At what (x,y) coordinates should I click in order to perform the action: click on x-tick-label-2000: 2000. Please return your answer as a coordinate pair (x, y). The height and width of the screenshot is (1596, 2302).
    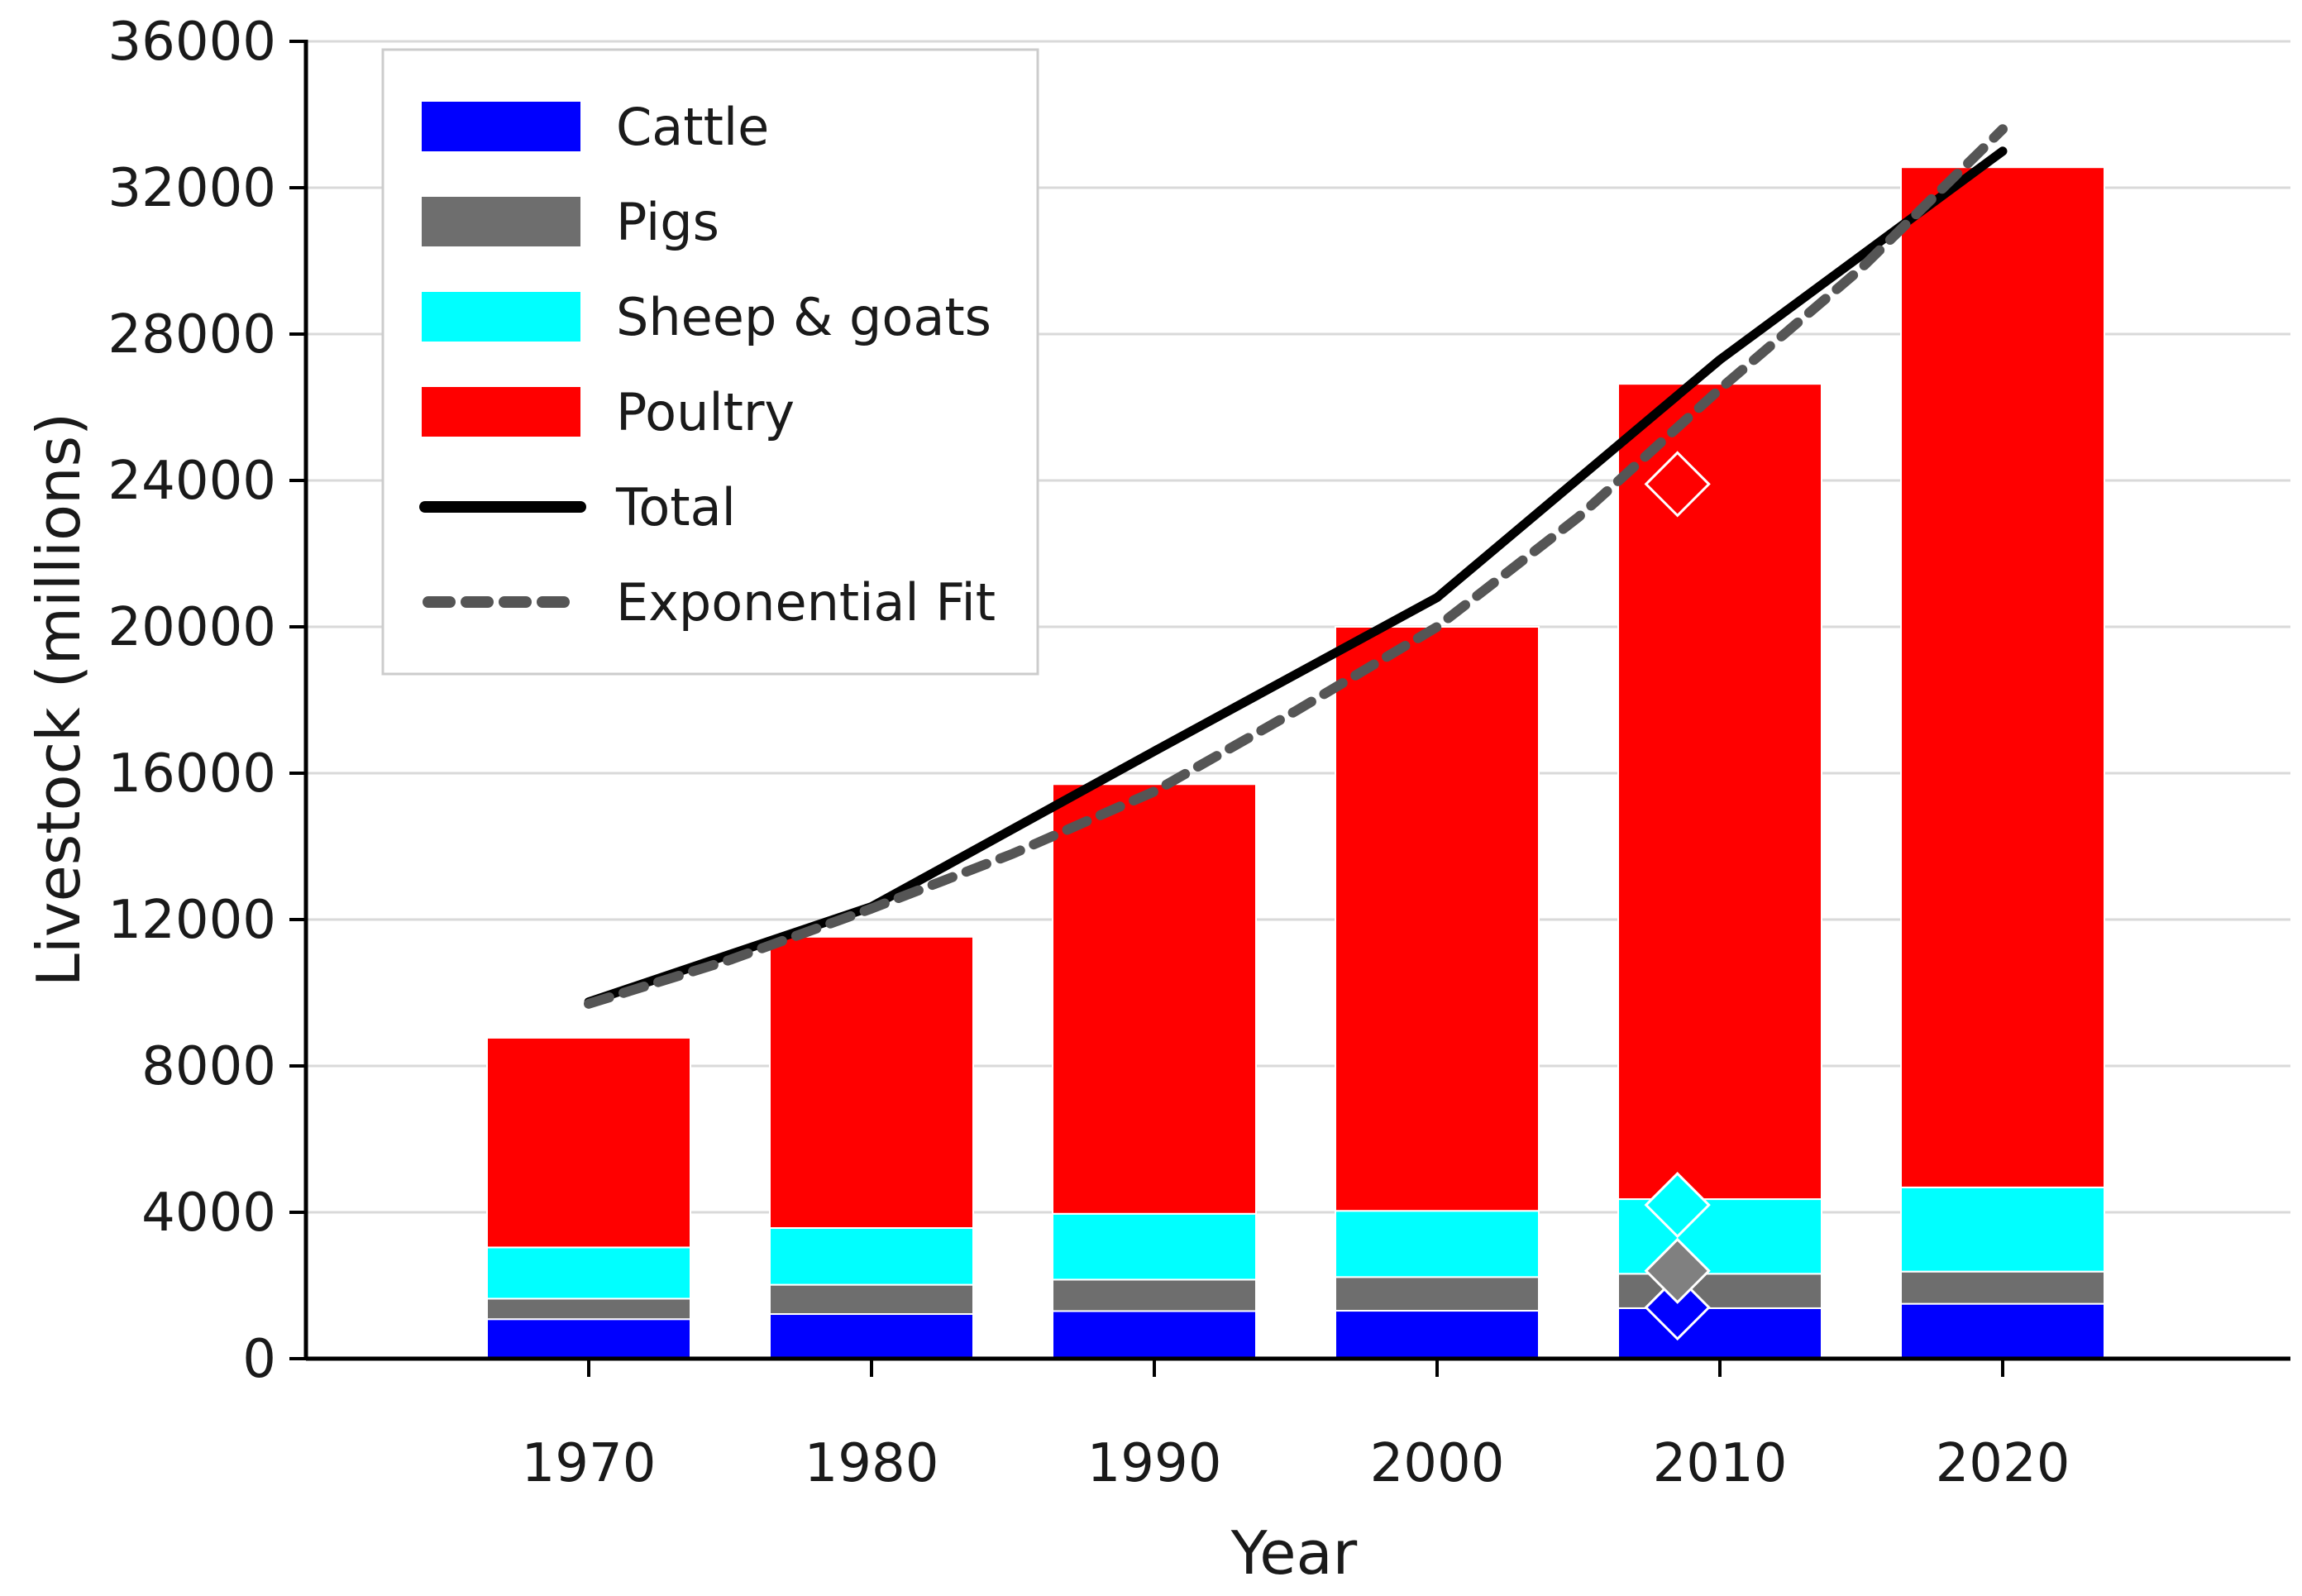
    Looking at the image, I should click on (1438, 1463).